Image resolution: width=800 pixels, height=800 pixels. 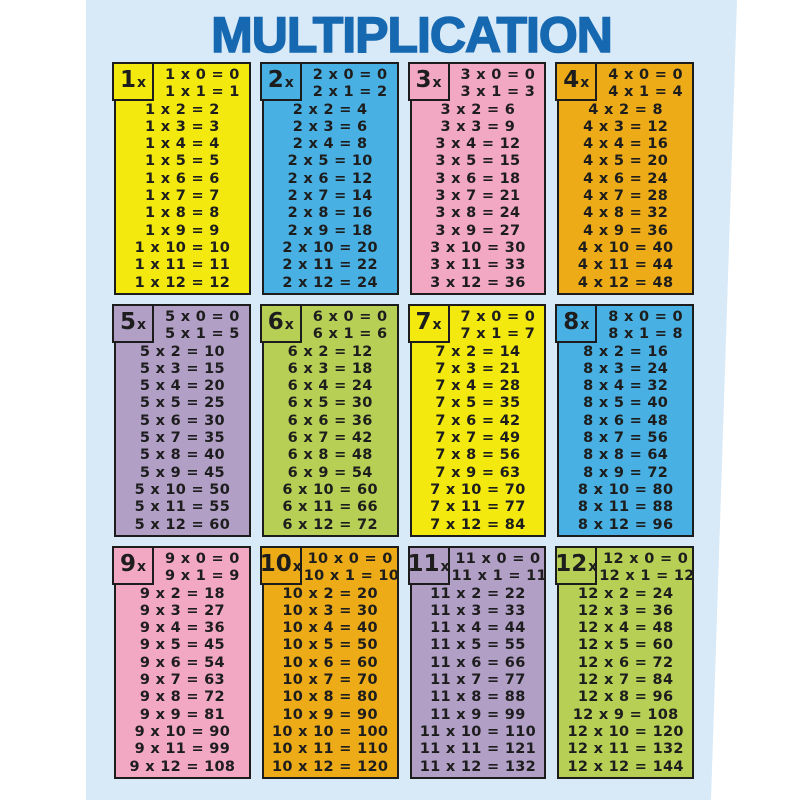 I want to click on equation-row: 12 x 12 = 144, so click(x=625, y=766).